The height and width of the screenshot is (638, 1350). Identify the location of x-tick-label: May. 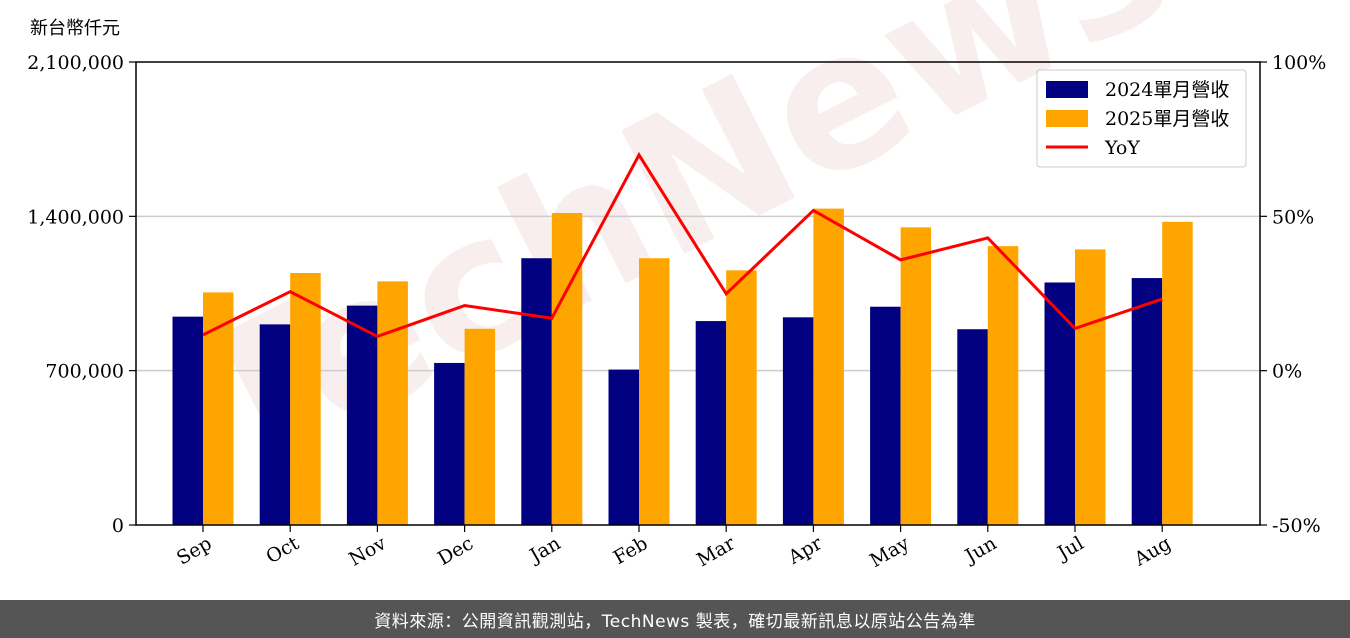
(889, 552).